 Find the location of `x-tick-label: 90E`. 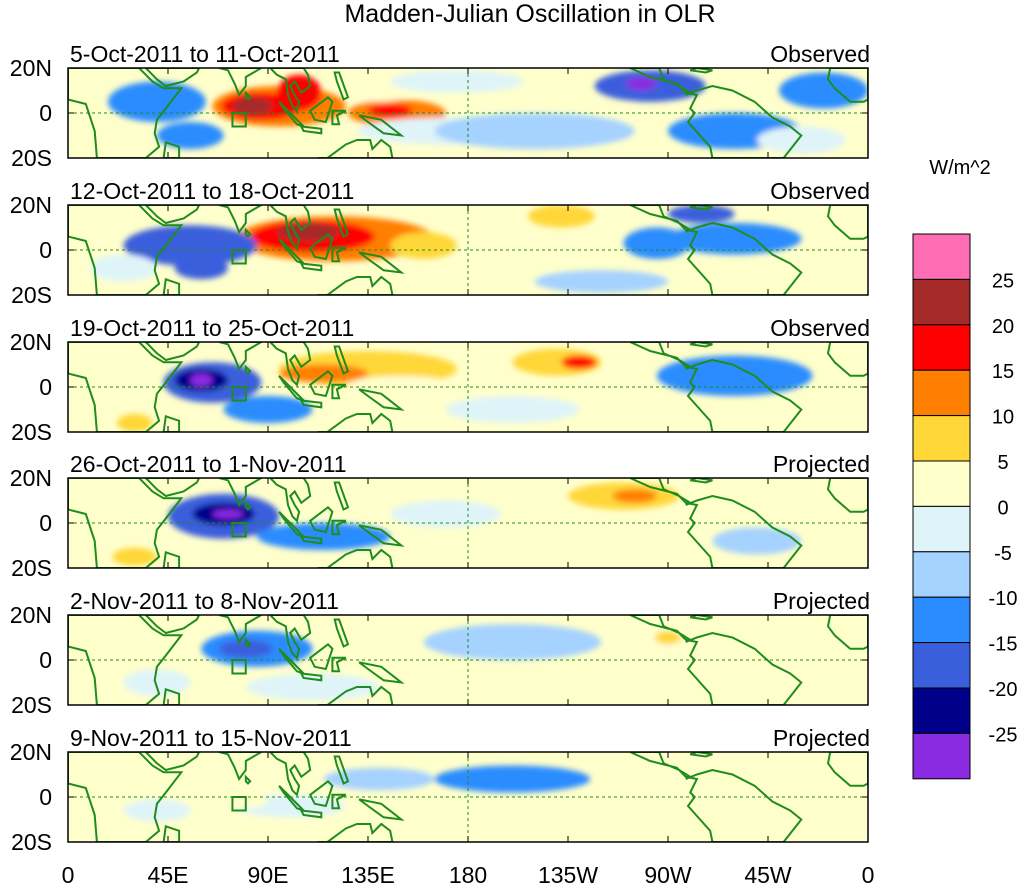

x-tick-label: 90E is located at coordinates (268, 874).